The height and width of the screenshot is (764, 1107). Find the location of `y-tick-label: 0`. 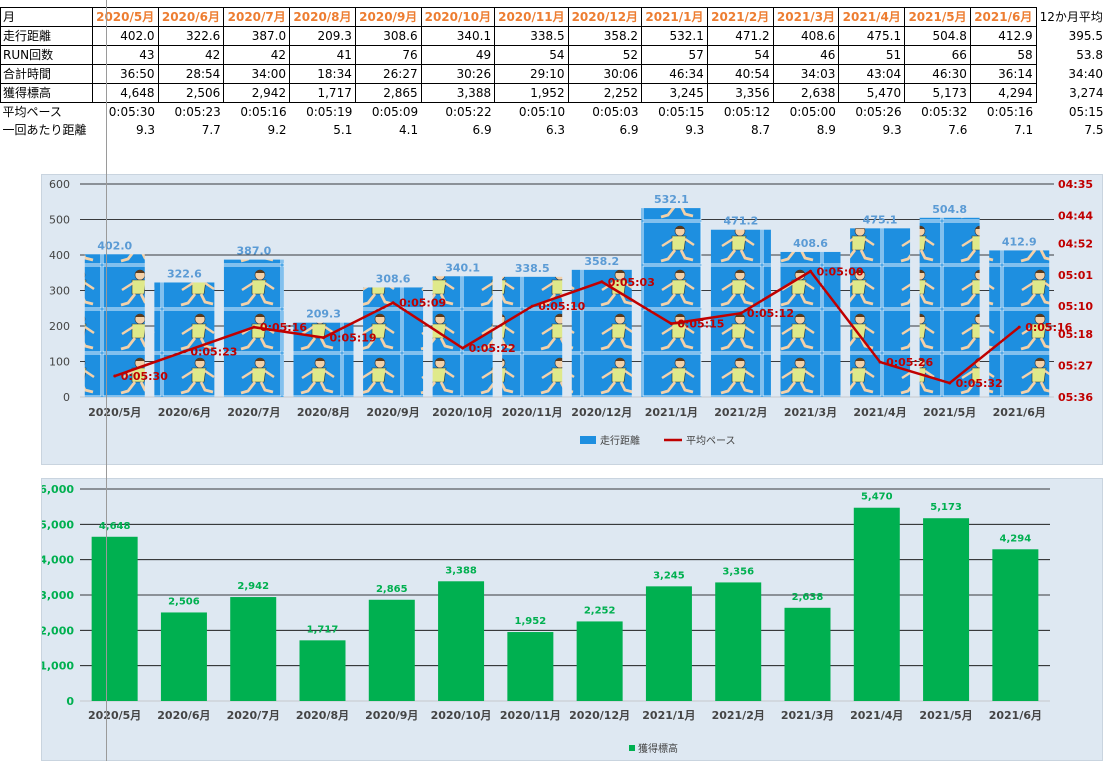

y-tick-label: 0 is located at coordinates (70, 701).